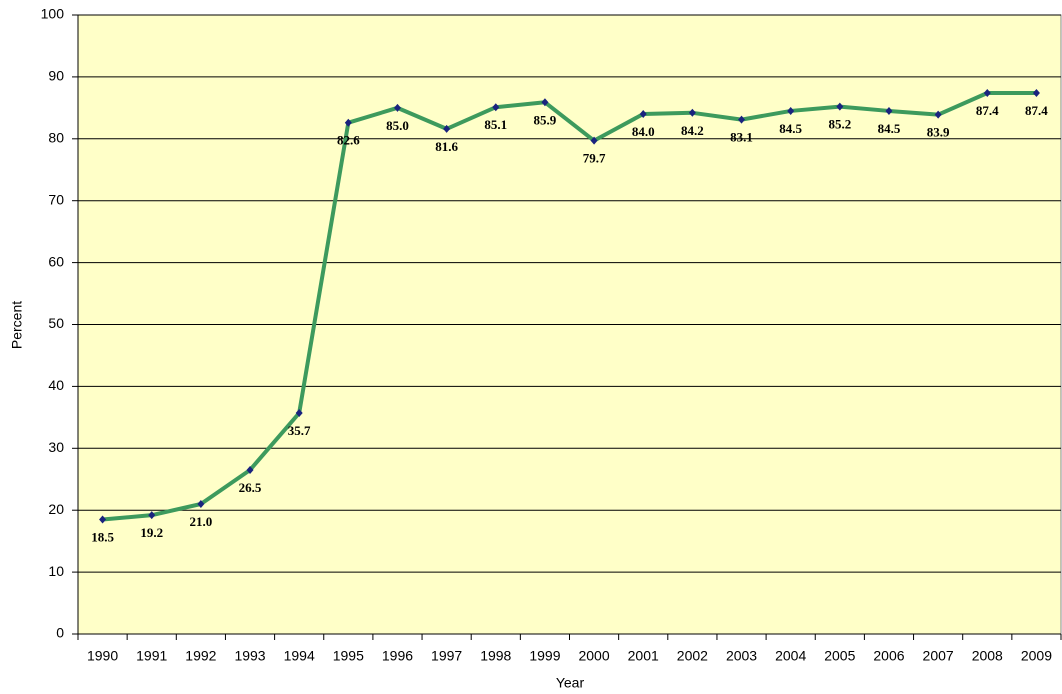 The image size is (1062, 694). I want to click on data-label: 83.9, so click(938, 132).